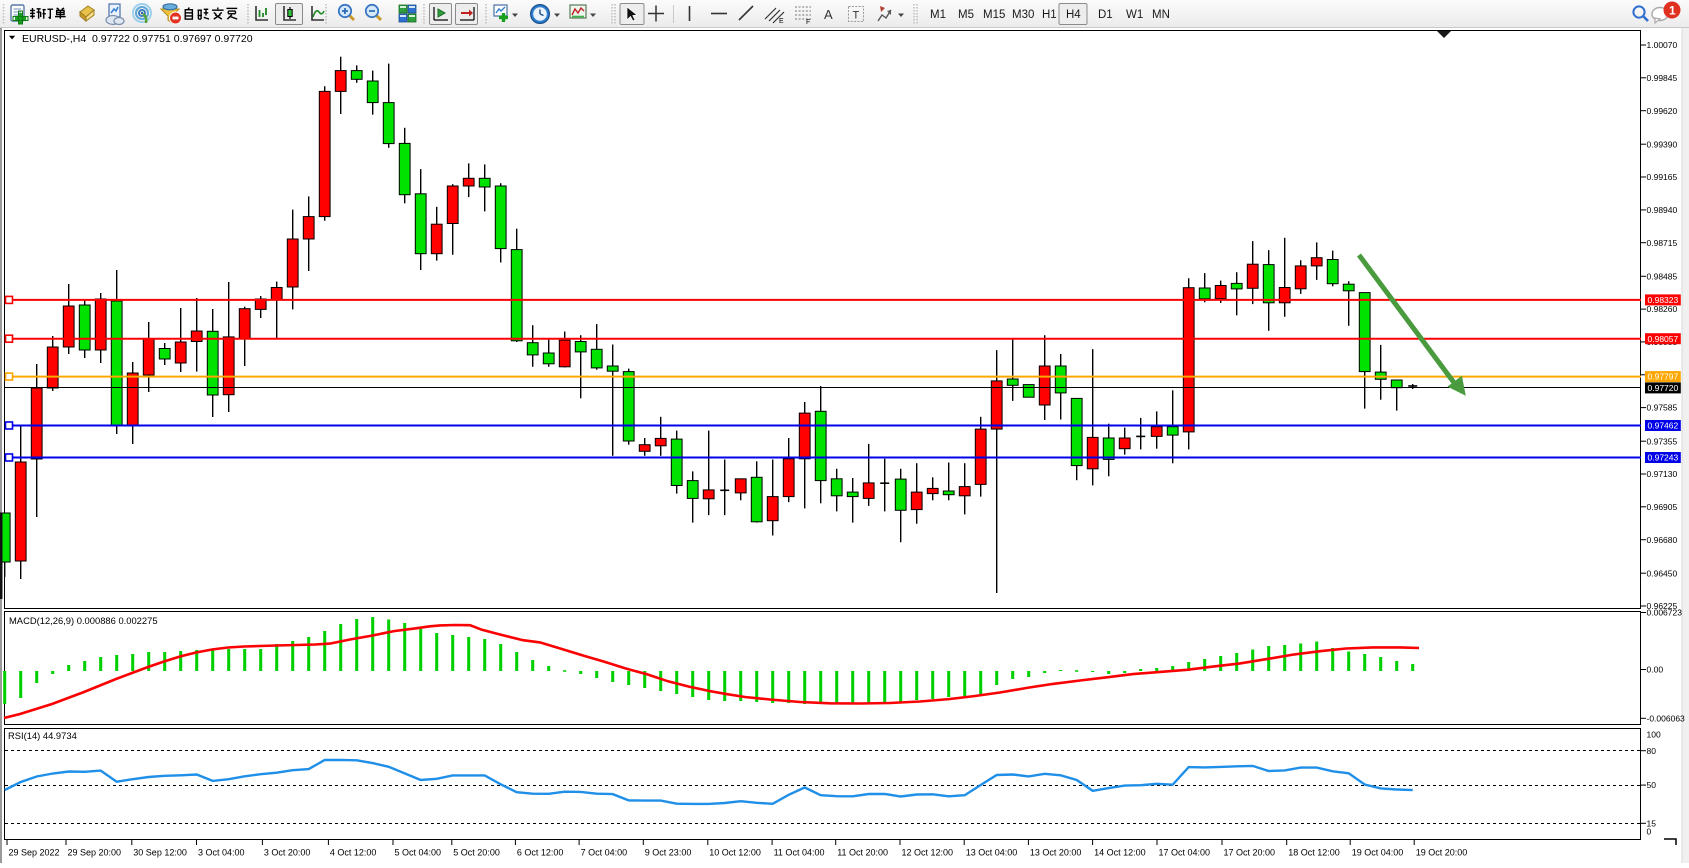 The image size is (1689, 868). I want to click on svg-text: 4 Oct 12:00, so click(353, 853).